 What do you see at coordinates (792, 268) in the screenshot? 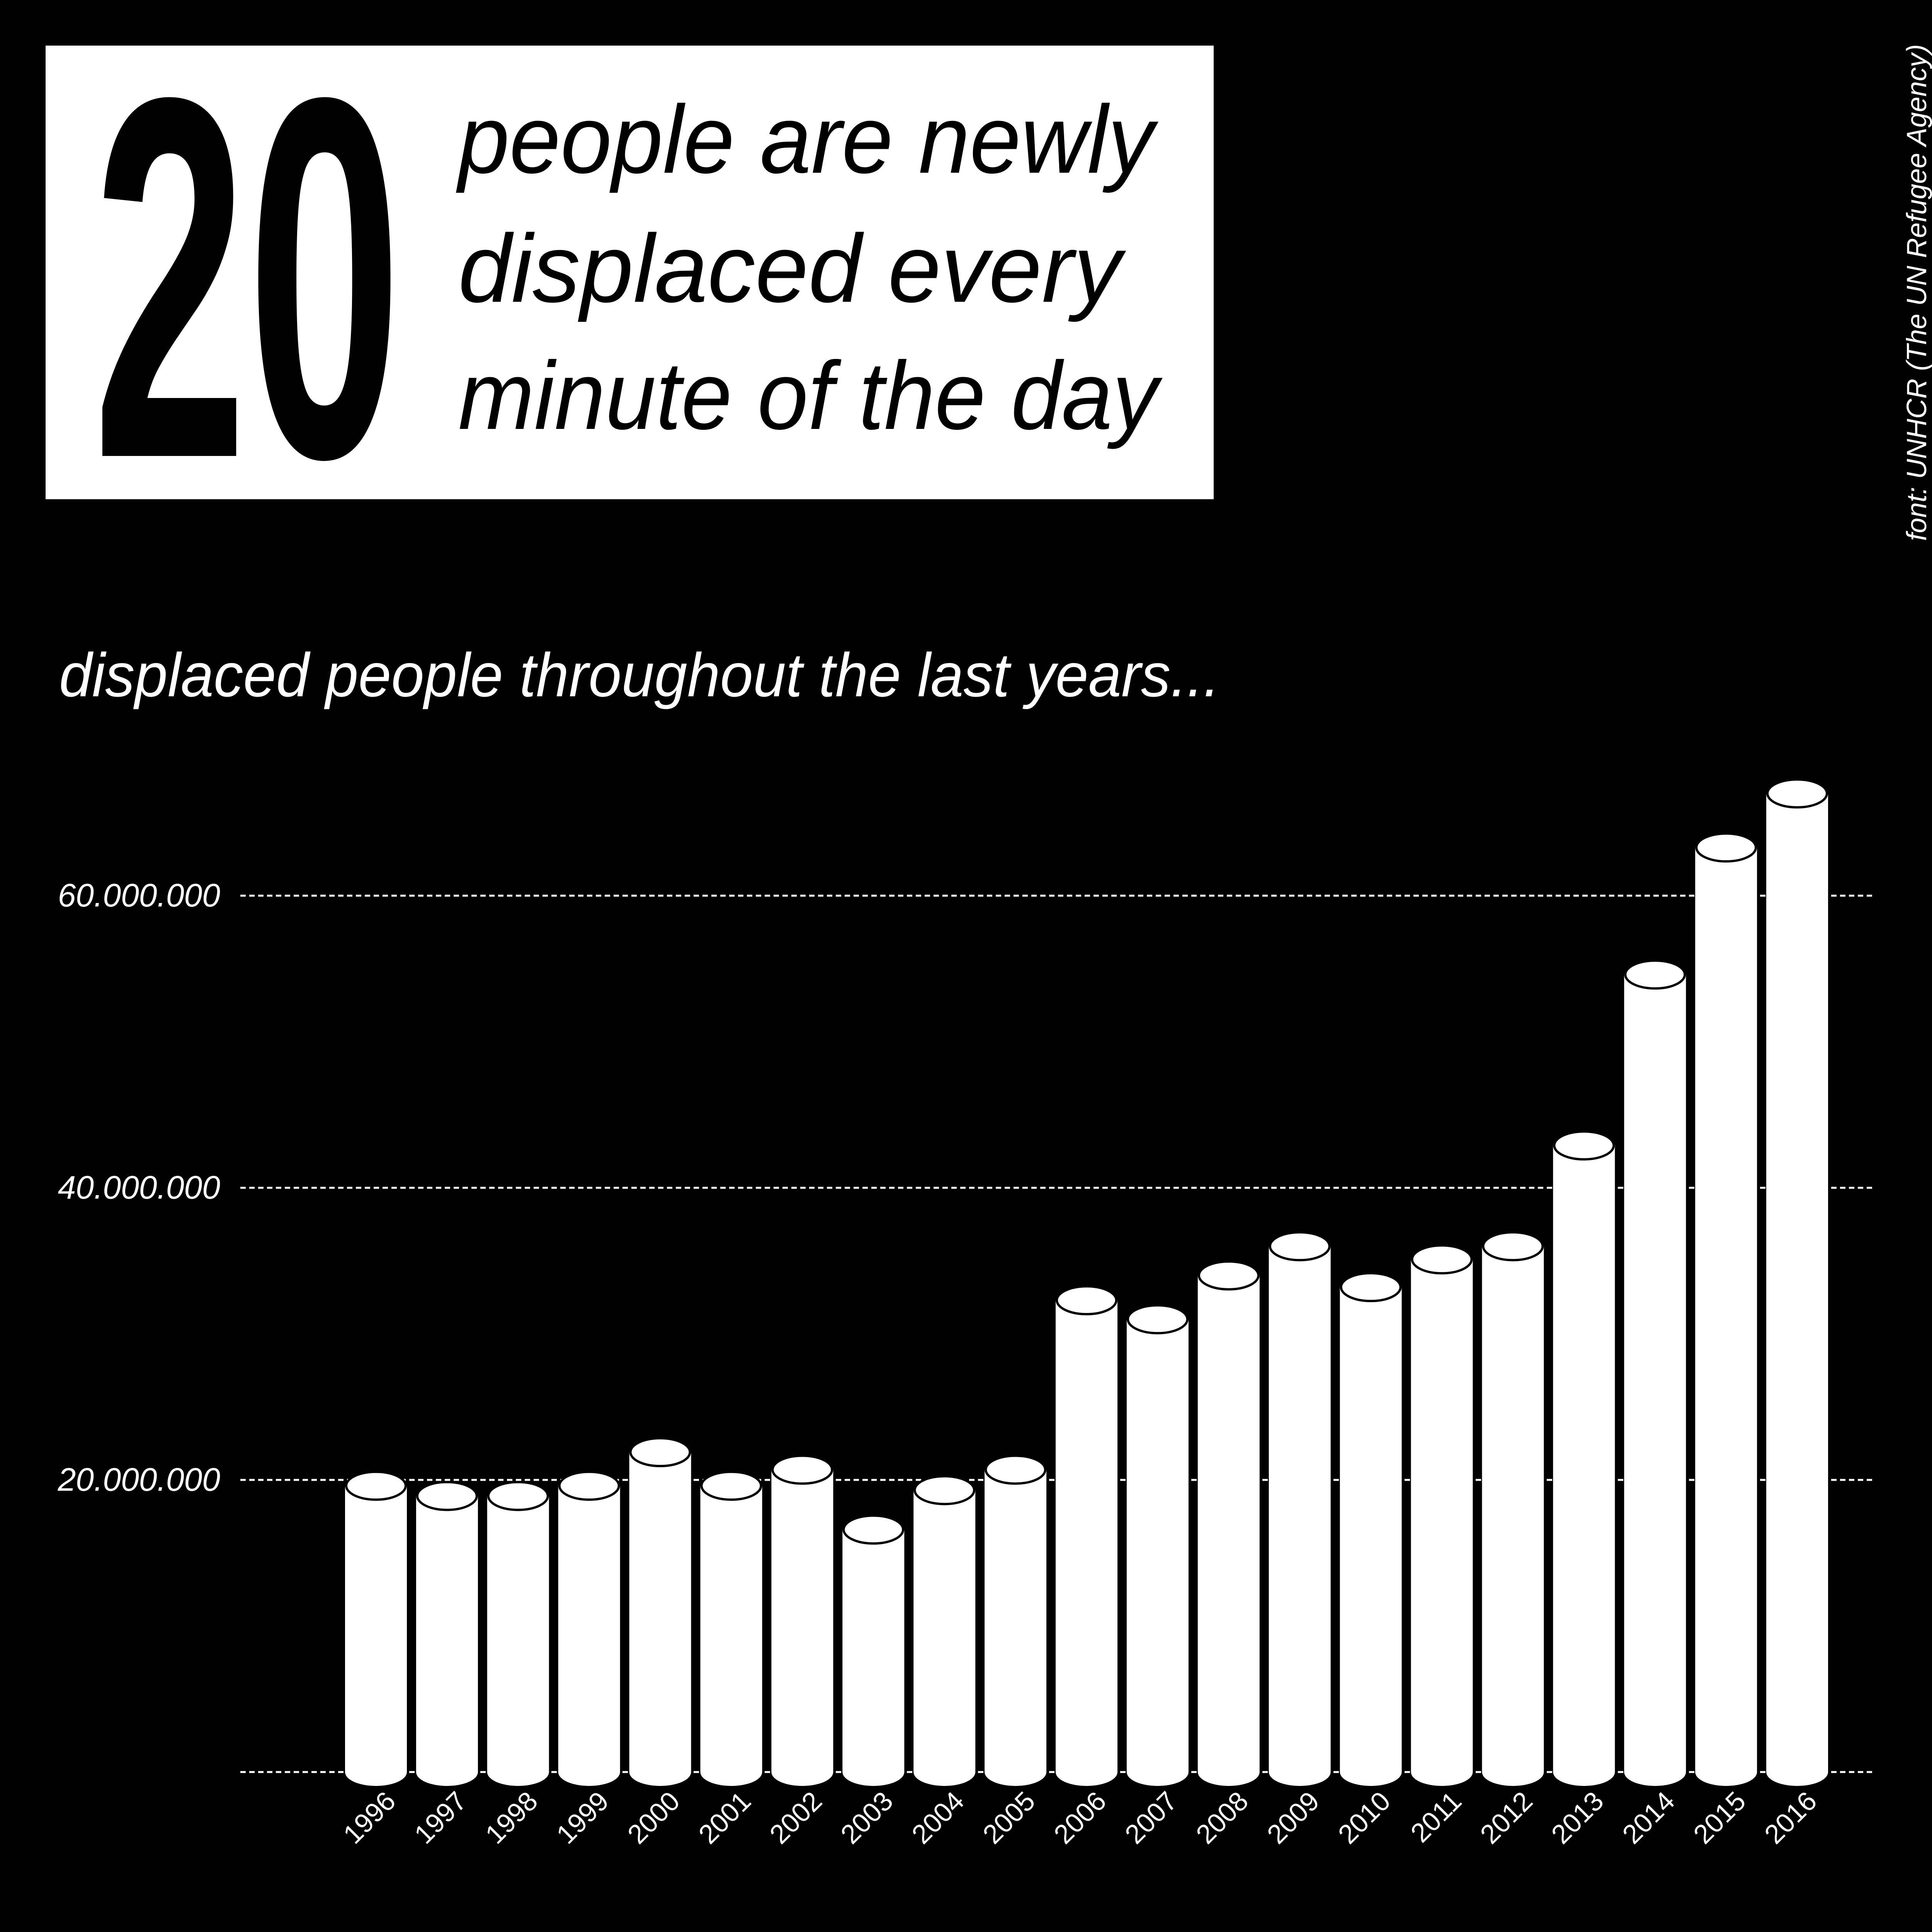
I see `headline-line: displaced every` at bounding box center [792, 268].